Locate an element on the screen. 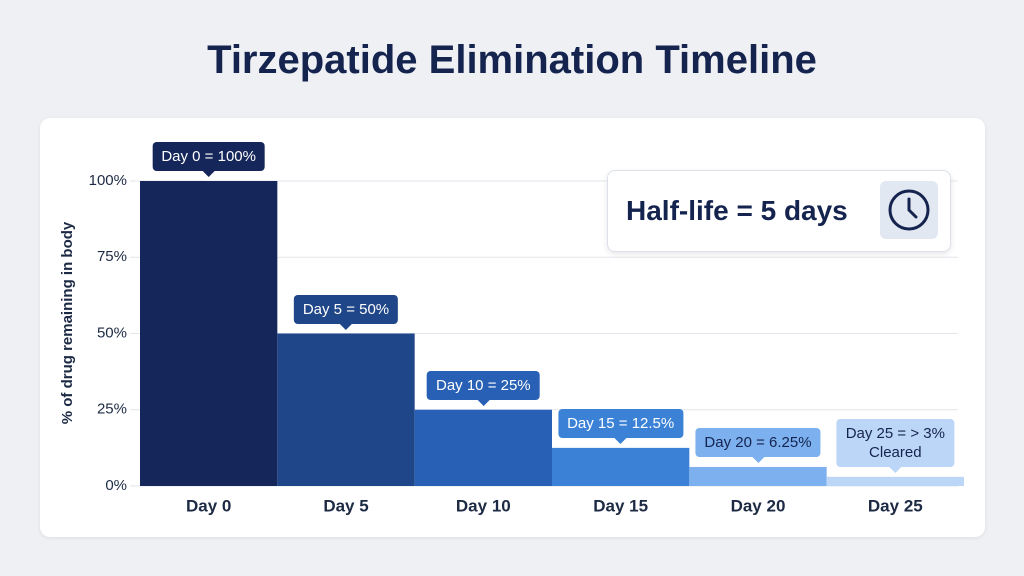  value-label: Day 25 = > 3% Cleared is located at coordinates (895, 445).